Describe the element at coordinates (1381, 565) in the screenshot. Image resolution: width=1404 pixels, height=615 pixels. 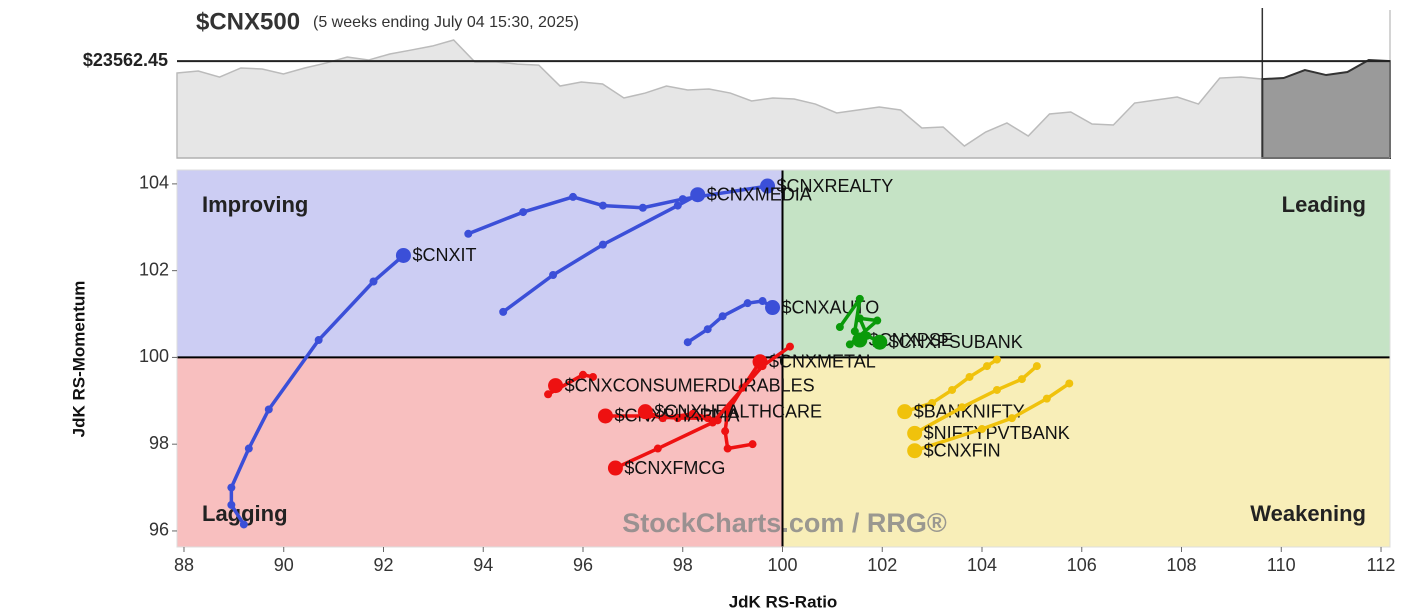
I see `x-tick-label: 112` at that location.